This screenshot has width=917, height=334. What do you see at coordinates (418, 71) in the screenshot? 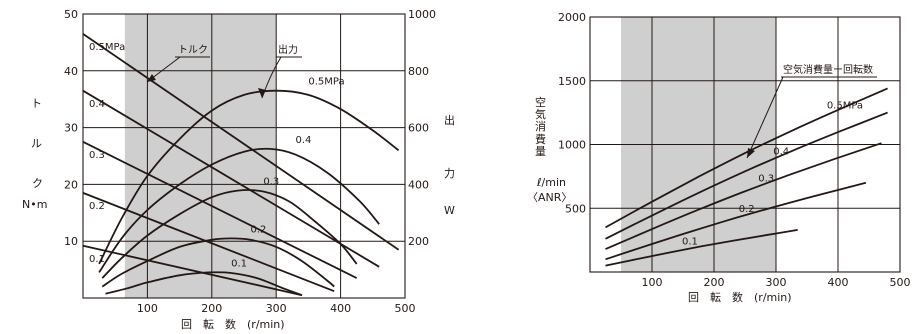
I see `right-y-tick-800: 800` at bounding box center [418, 71].